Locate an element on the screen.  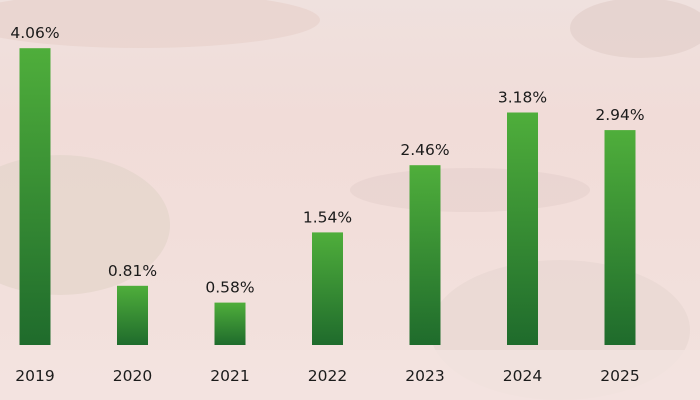
bar-2022 is located at coordinates (327, 288).